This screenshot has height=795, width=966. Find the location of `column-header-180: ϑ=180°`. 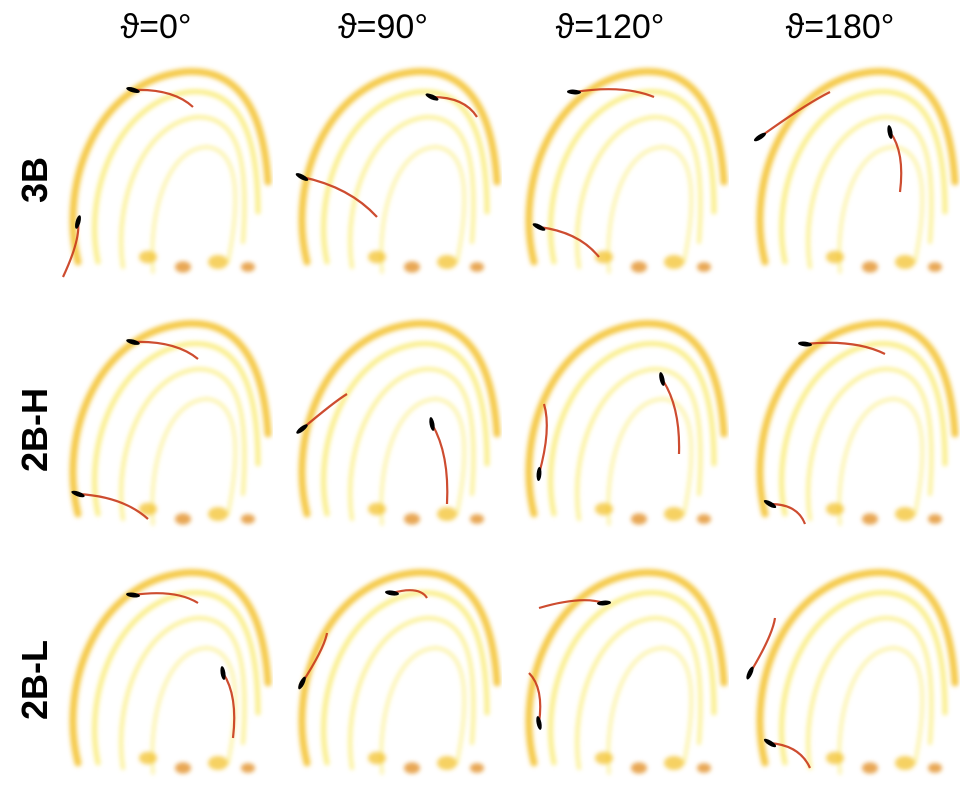

column-header-180: ϑ=180° is located at coordinates (840, 27).